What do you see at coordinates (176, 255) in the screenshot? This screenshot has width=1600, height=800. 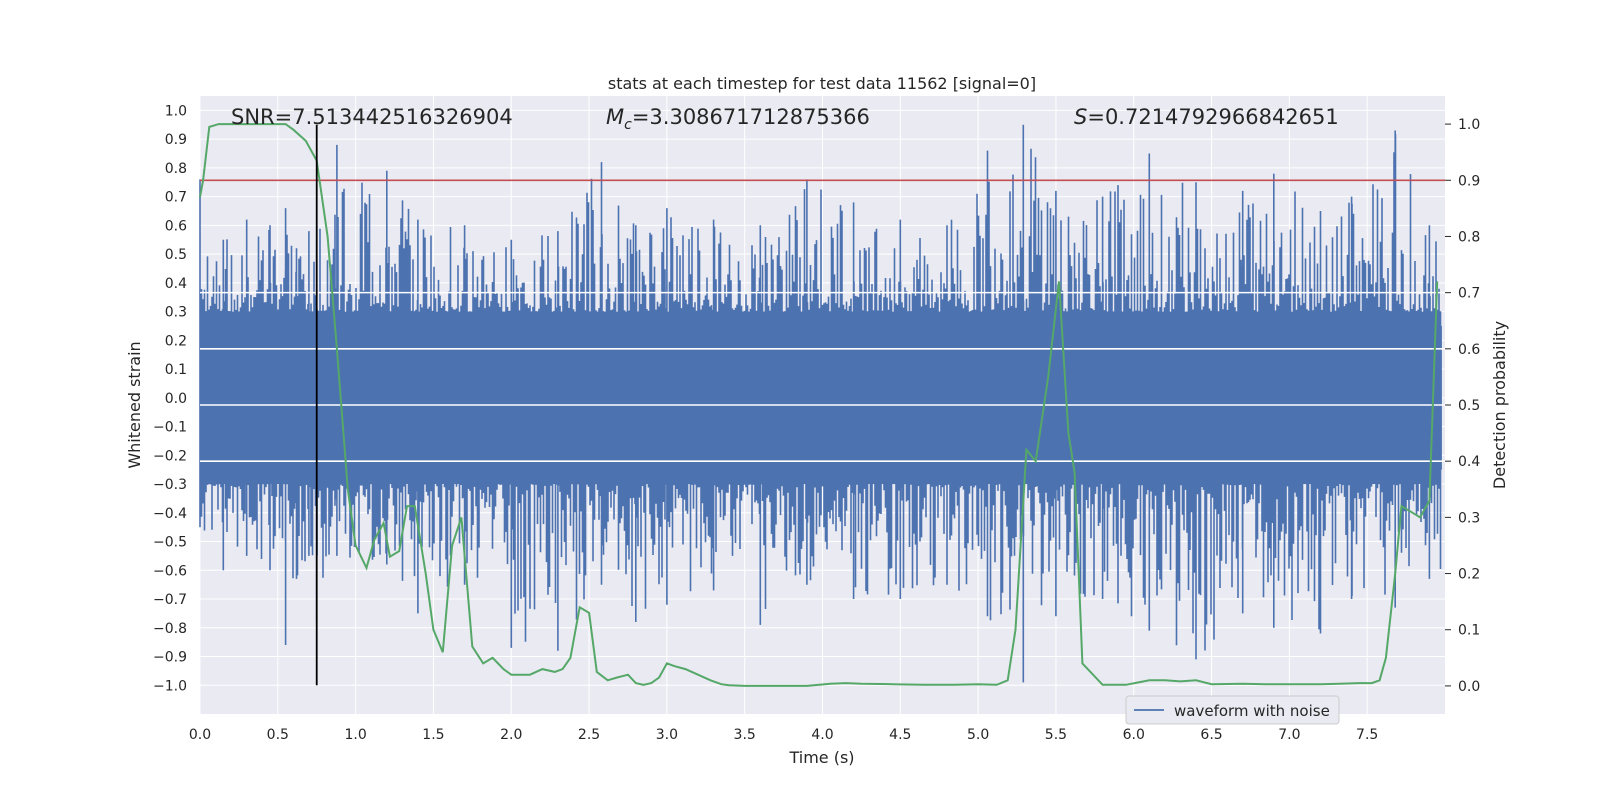 I see `y-tick-label: 0.5` at bounding box center [176, 255].